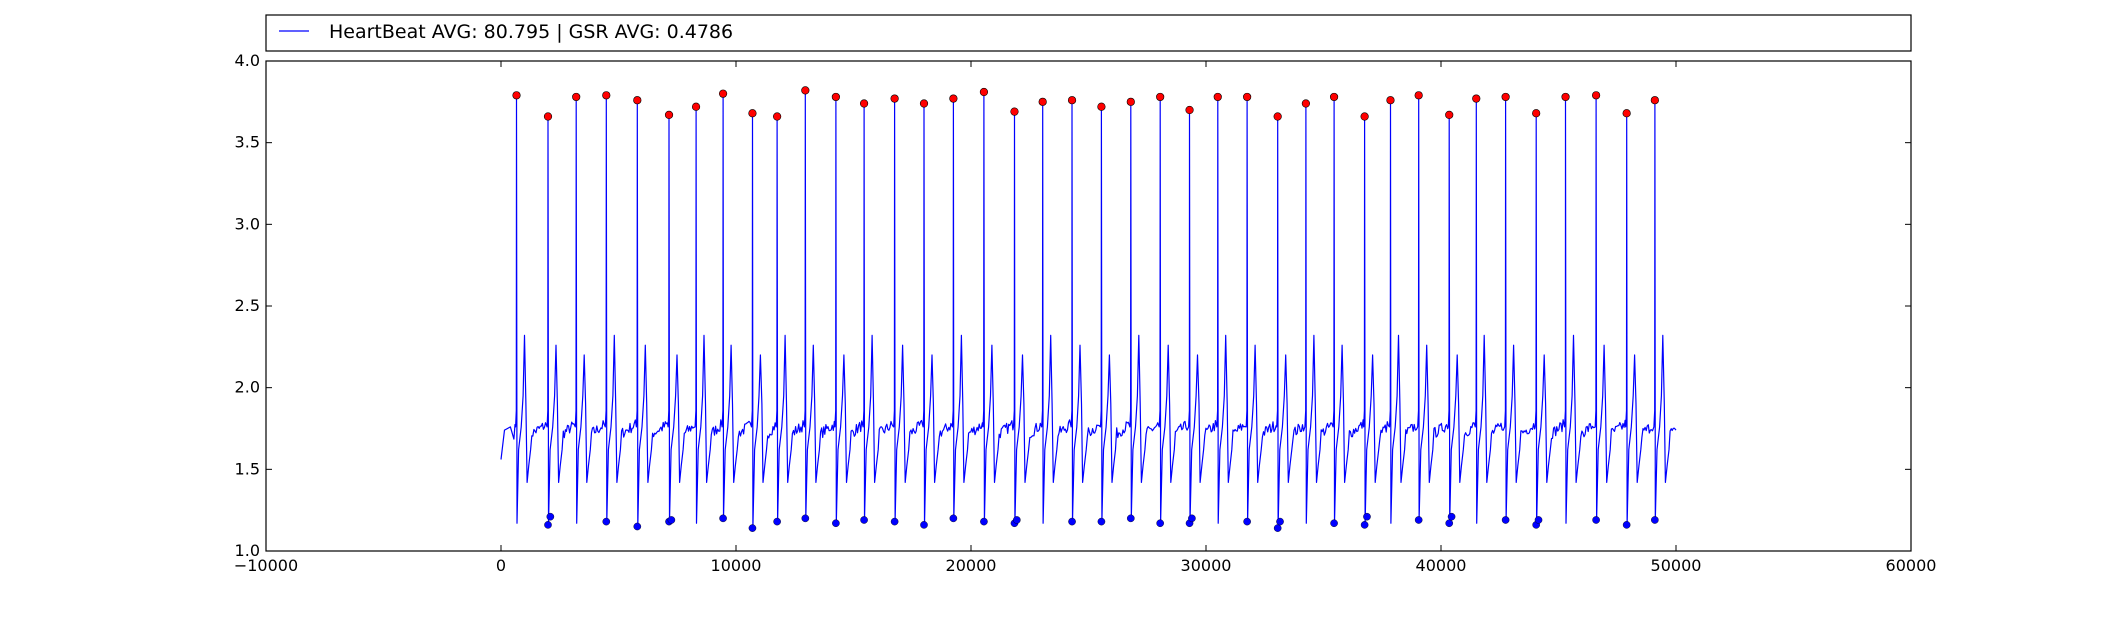  I want to click on legend-box, so click(1088, 33).